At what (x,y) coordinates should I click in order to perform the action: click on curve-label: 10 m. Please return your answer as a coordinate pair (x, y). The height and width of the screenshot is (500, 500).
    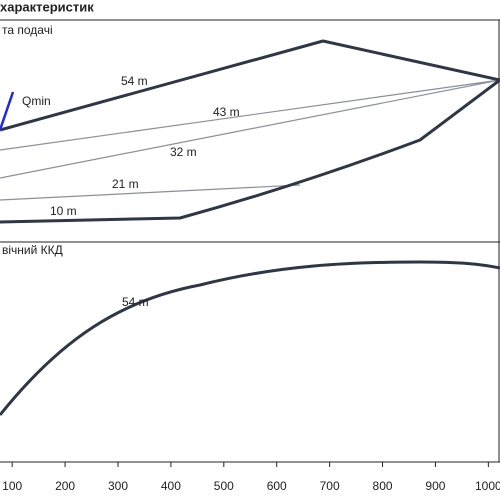
    Looking at the image, I should click on (63, 211).